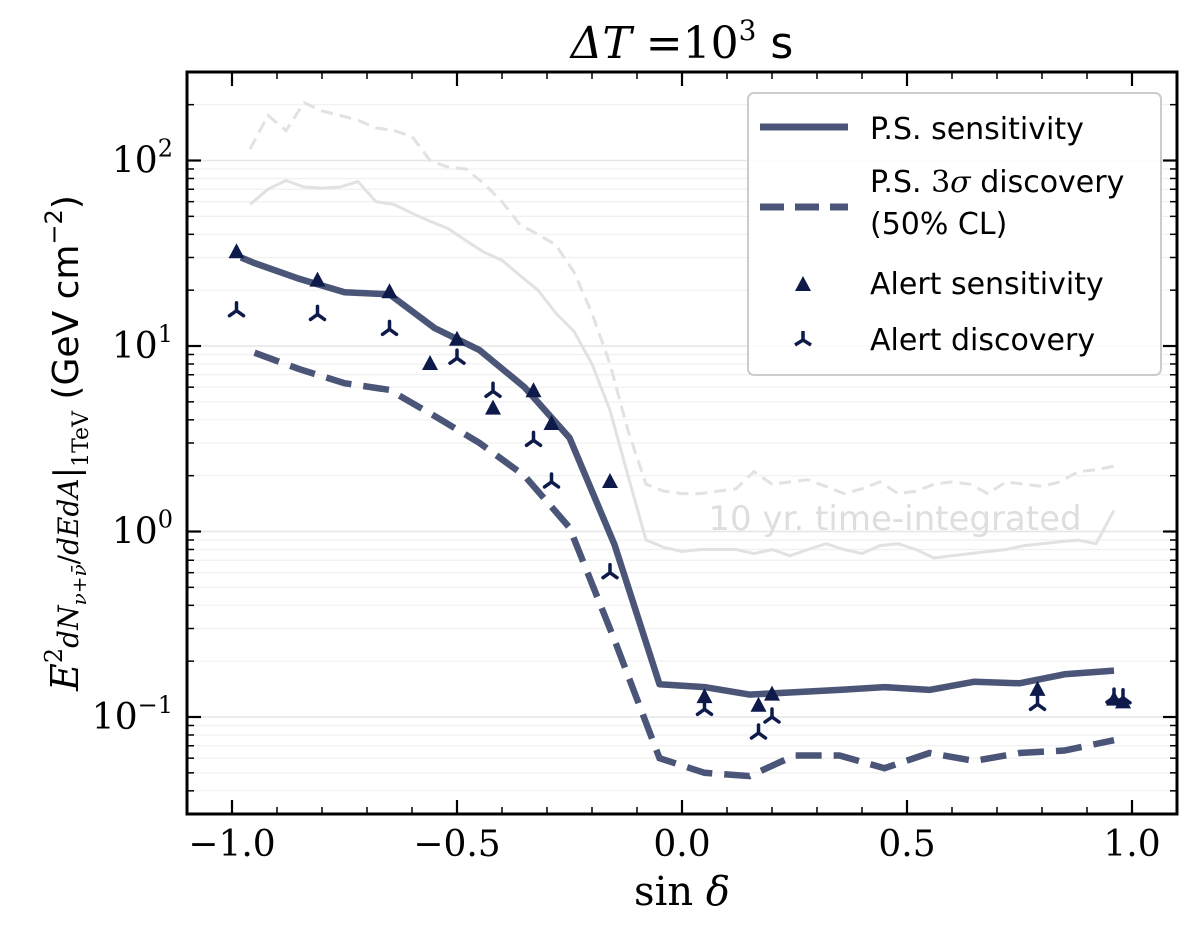  What do you see at coordinates (803, 283) in the screenshot?
I see `legend-marker-alert-sensitivity` at bounding box center [803, 283].